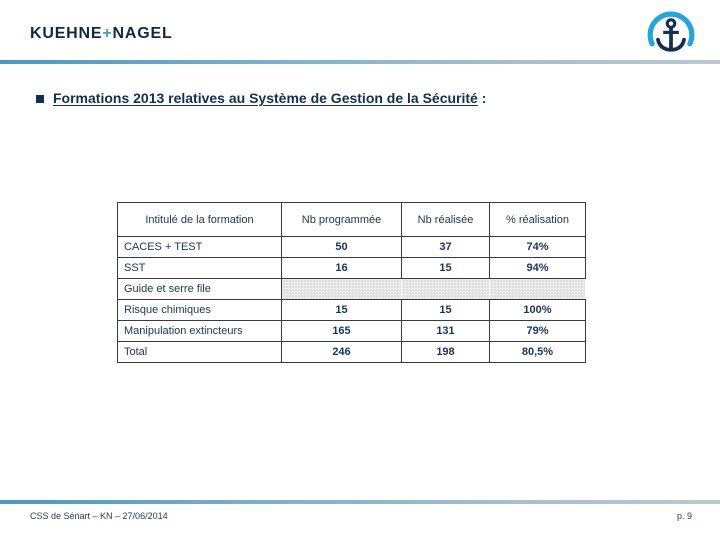  What do you see at coordinates (684, 516) in the screenshot?
I see `page-number: p. 9` at bounding box center [684, 516].